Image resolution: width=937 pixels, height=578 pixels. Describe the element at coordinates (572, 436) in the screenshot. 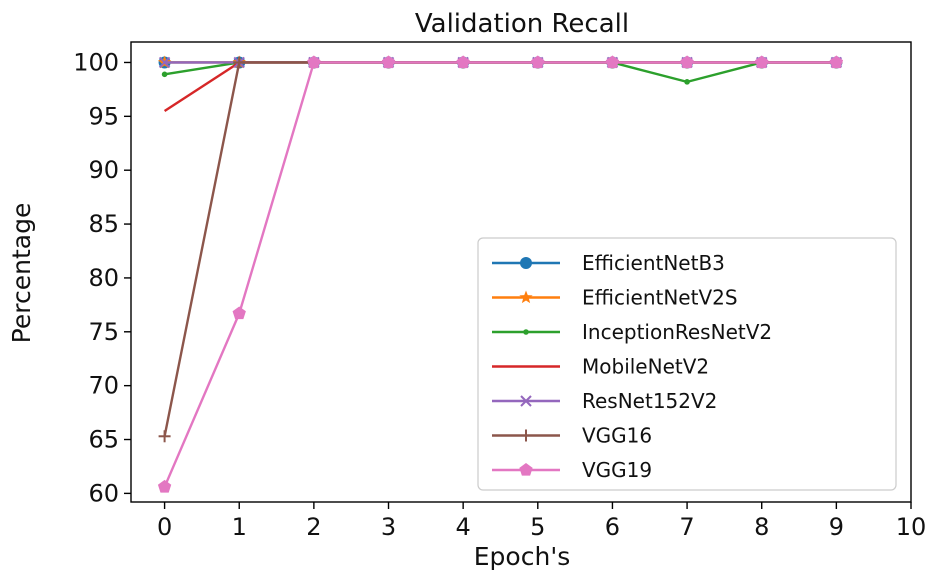

I see `legend-item-vgg16: VGG16` at that location.